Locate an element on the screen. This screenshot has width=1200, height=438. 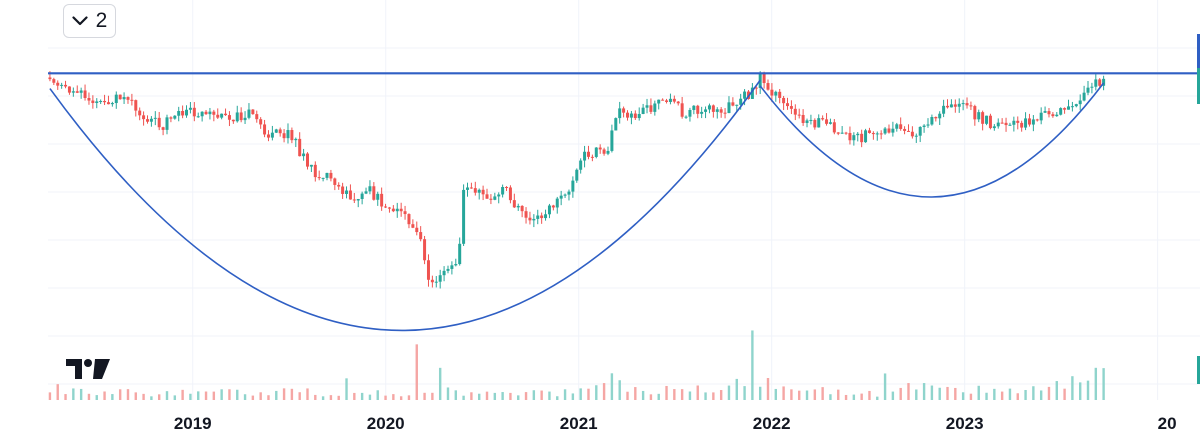
price-scale-marker-top is located at coordinates (1198, 51).